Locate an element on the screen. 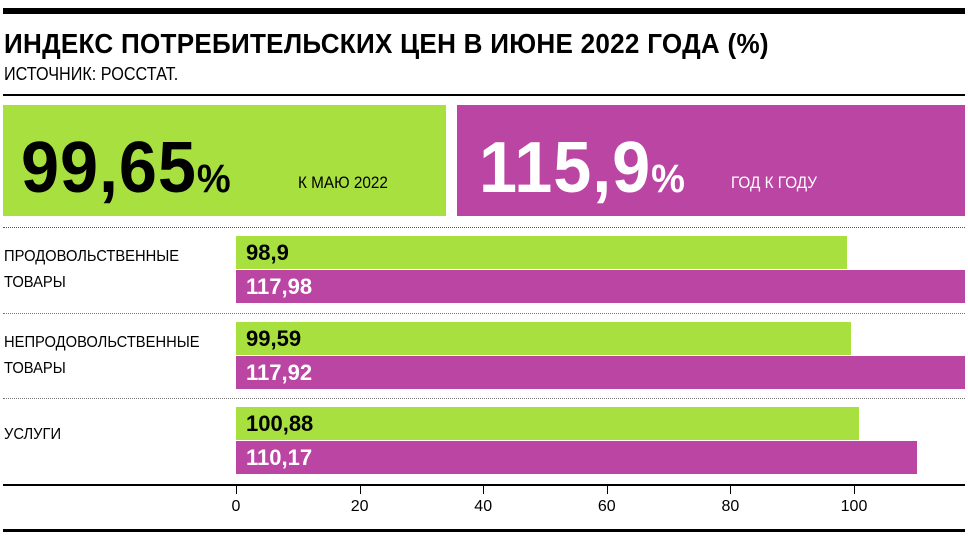  category-label: ПРОДОВОЛЬСТВЕННЫЕ ТОВАРЫ is located at coordinates (91, 270).